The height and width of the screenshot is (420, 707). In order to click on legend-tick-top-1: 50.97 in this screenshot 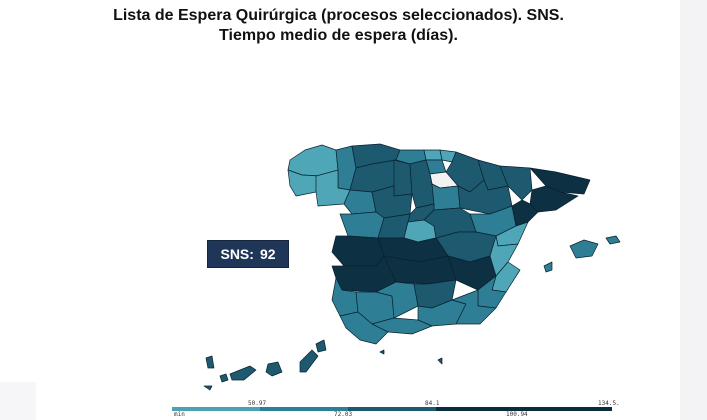, I will do `click(257, 403)`.